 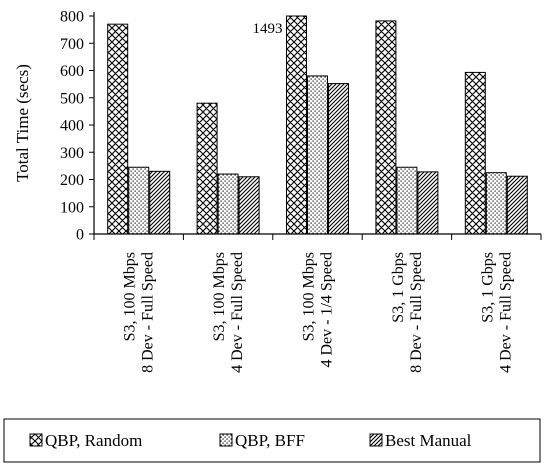 I want to click on bar-value-annotation: 1493, so click(x=268, y=29).